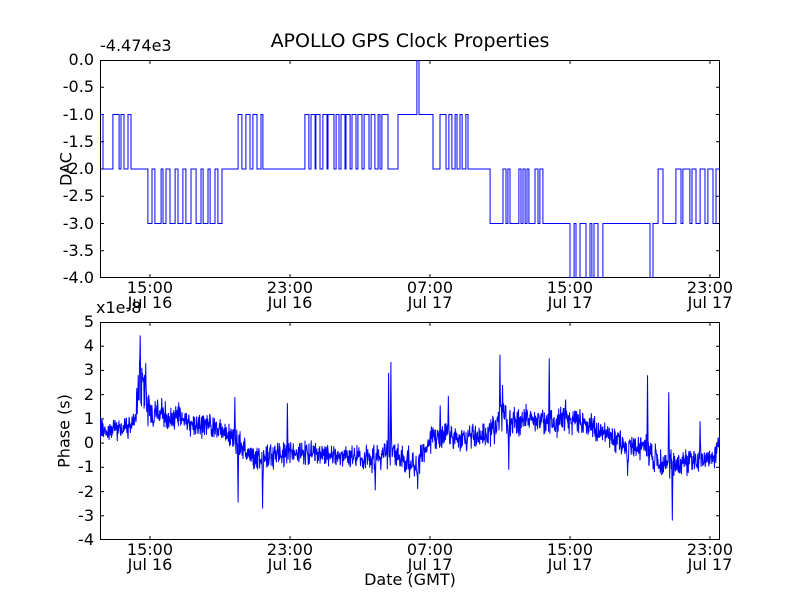  I want to click on dac-ytick-label: -1.0, so click(78, 114).